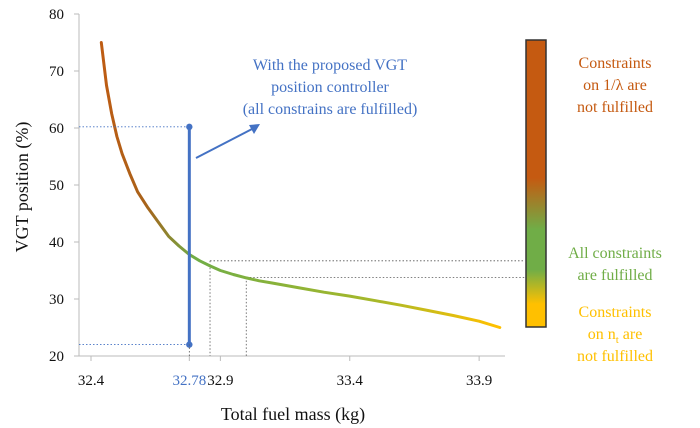 Image resolution: width=700 pixels, height=428 pixels. I want to click on colorbar-label-line: All constraints, so click(615, 253).